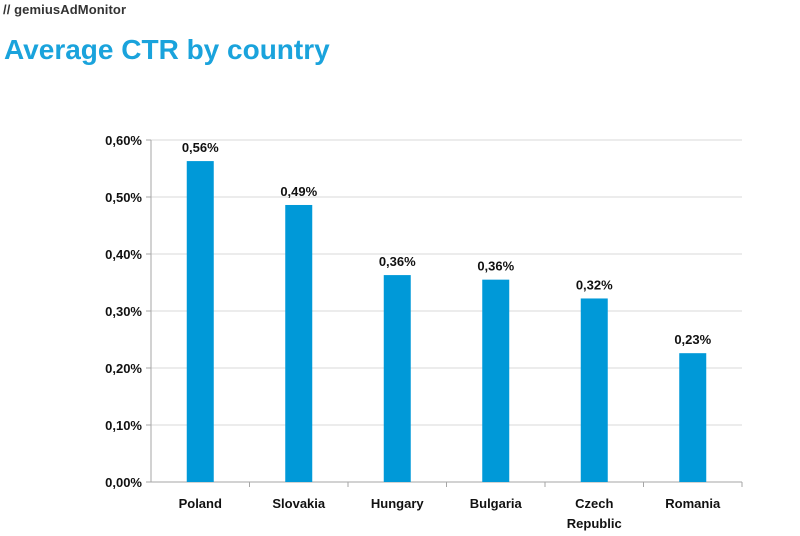  I want to click on y-tick-label: 0,40%, so click(123, 254).